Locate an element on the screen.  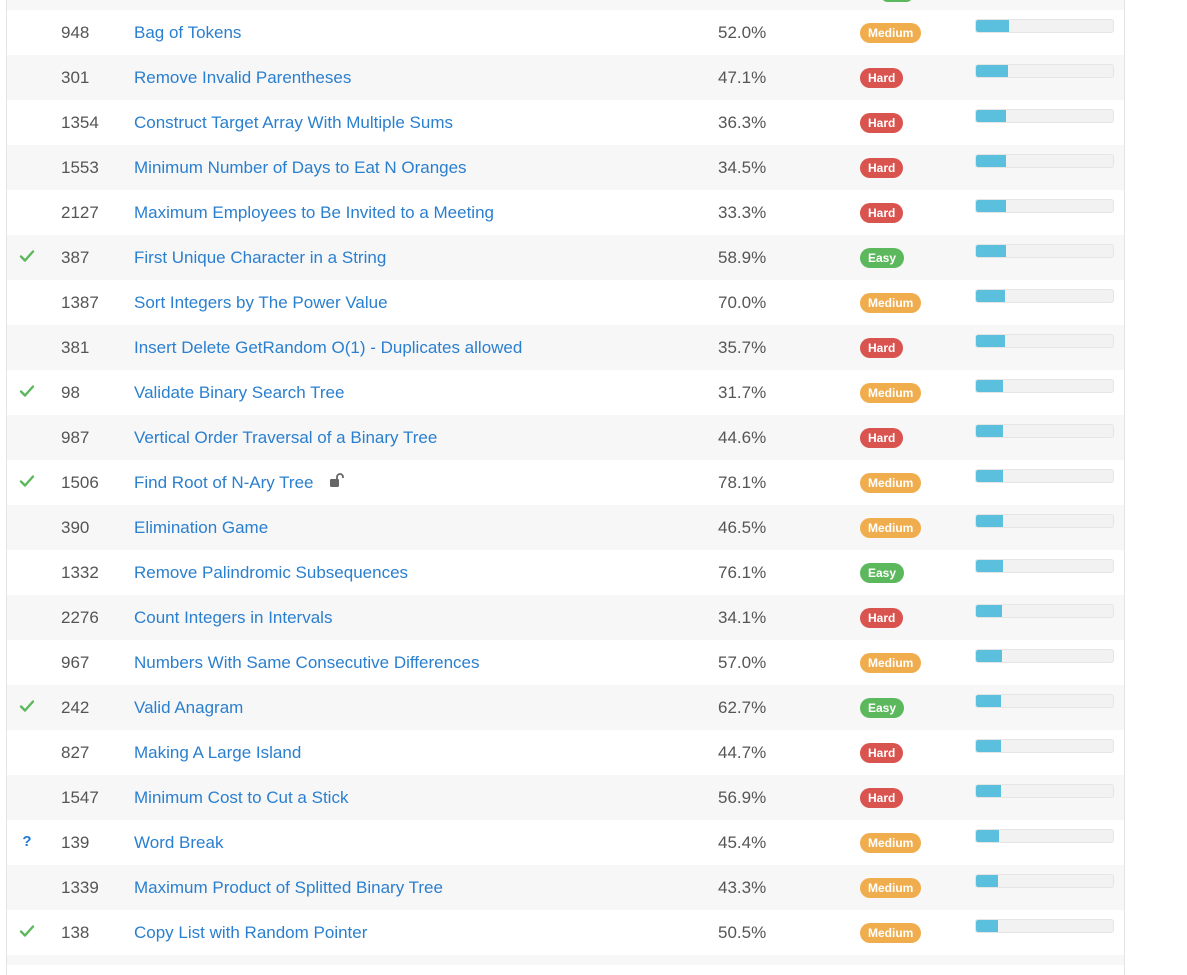
problem-title-text: Elimination Game is located at coordinates (201, 527).